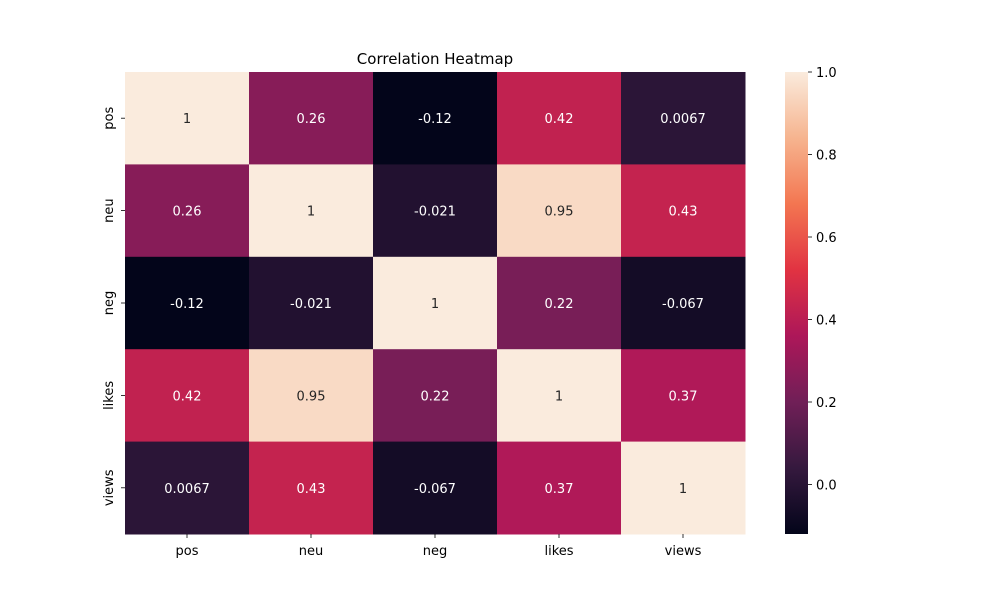  What do you see at coordinates (826, 486) in the screenshot?
I see `colorbar-tick-label: 0.0` at bounding box center [826, 486].